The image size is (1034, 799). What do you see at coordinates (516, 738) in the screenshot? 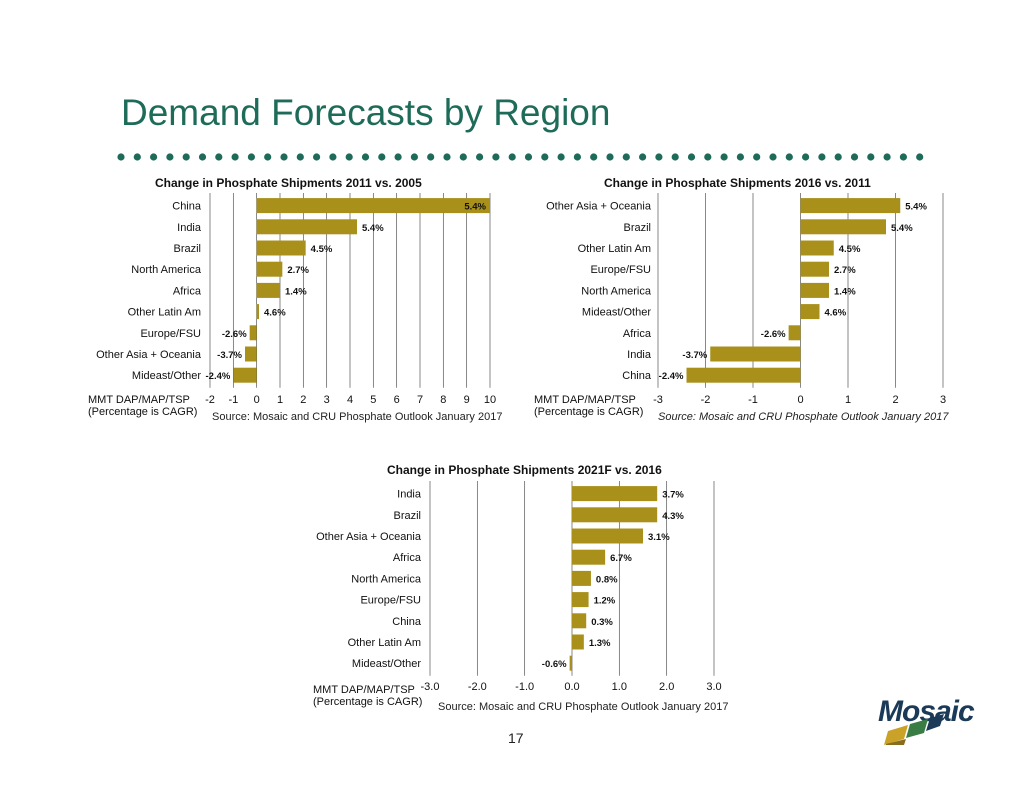
I see `page-number: 17` at bounding box center [516, 738].